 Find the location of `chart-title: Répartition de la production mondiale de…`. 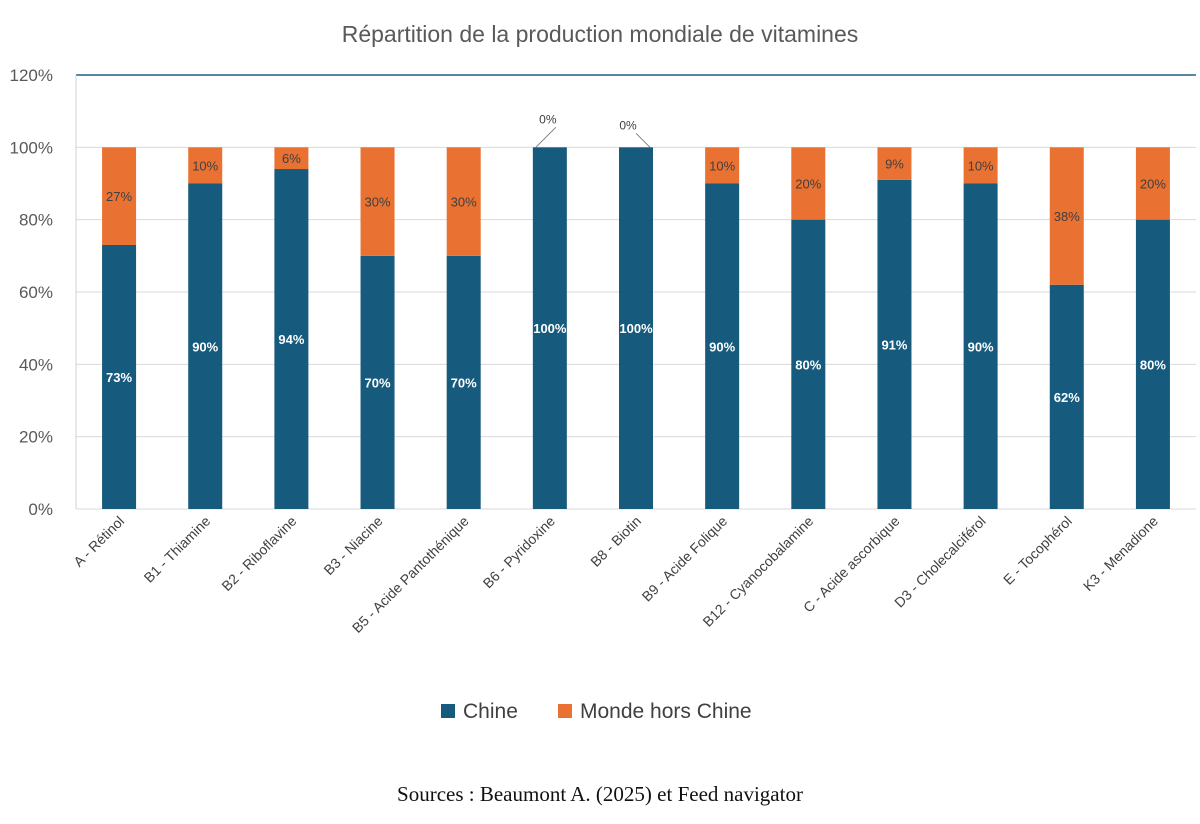

chart-title: Répartition de la production mondiale de… is located at coordinates (600, 34).